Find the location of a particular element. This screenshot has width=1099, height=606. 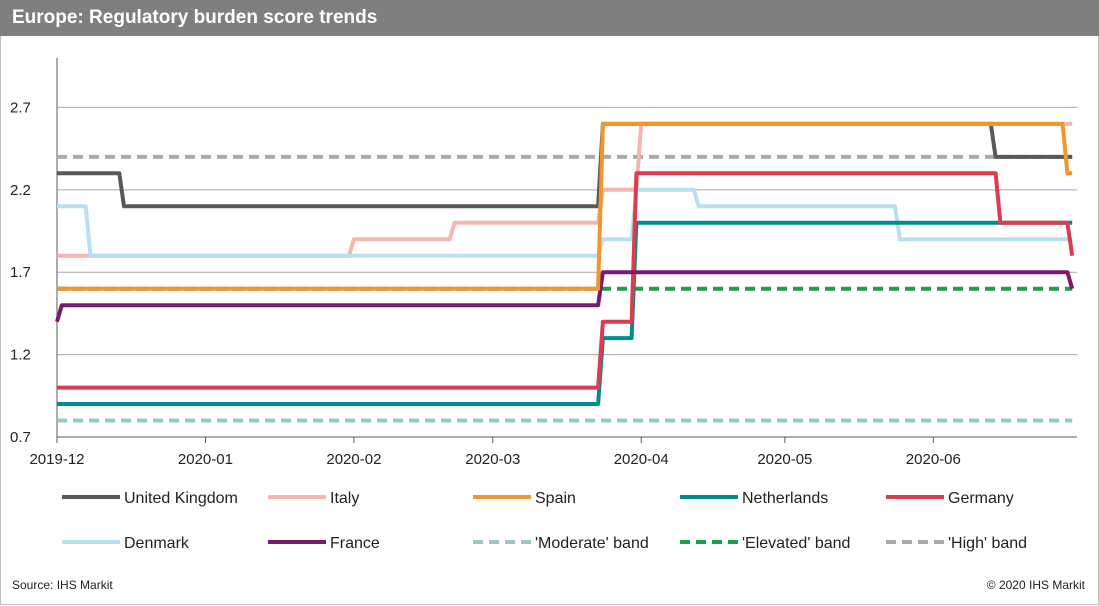

legend-label: France is located at coordinates (355, 543).